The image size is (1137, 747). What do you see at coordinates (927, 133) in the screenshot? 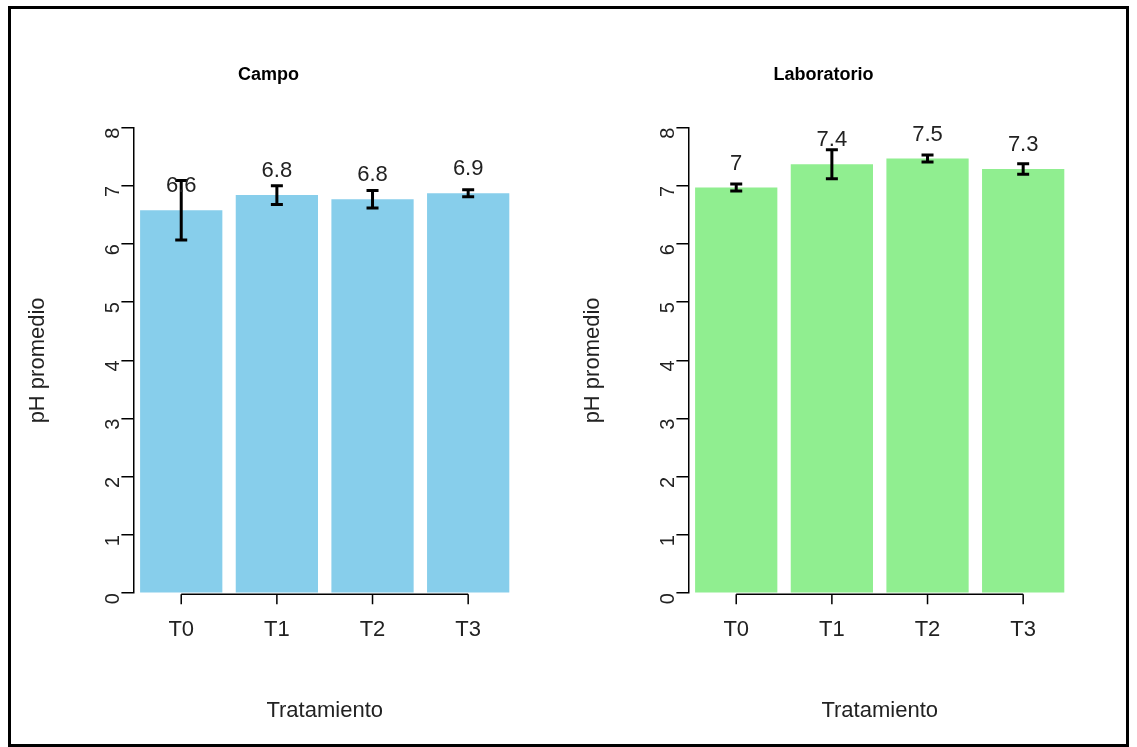
I see `data-label: 7.5` at bounding box center [927, 133].